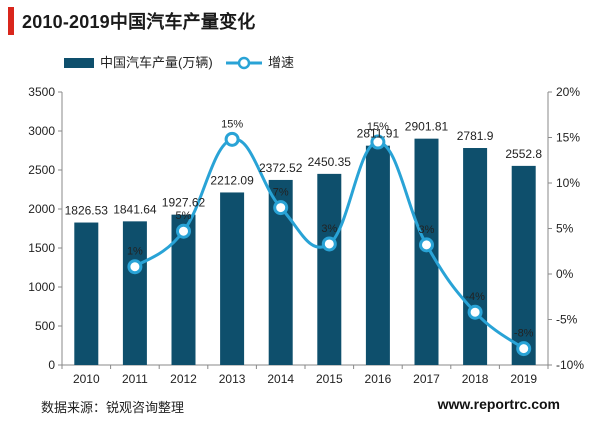  Describe the element at coordinates (475, 136) in the screenshot. I see `bar-value-label: 2781.9` at that location.